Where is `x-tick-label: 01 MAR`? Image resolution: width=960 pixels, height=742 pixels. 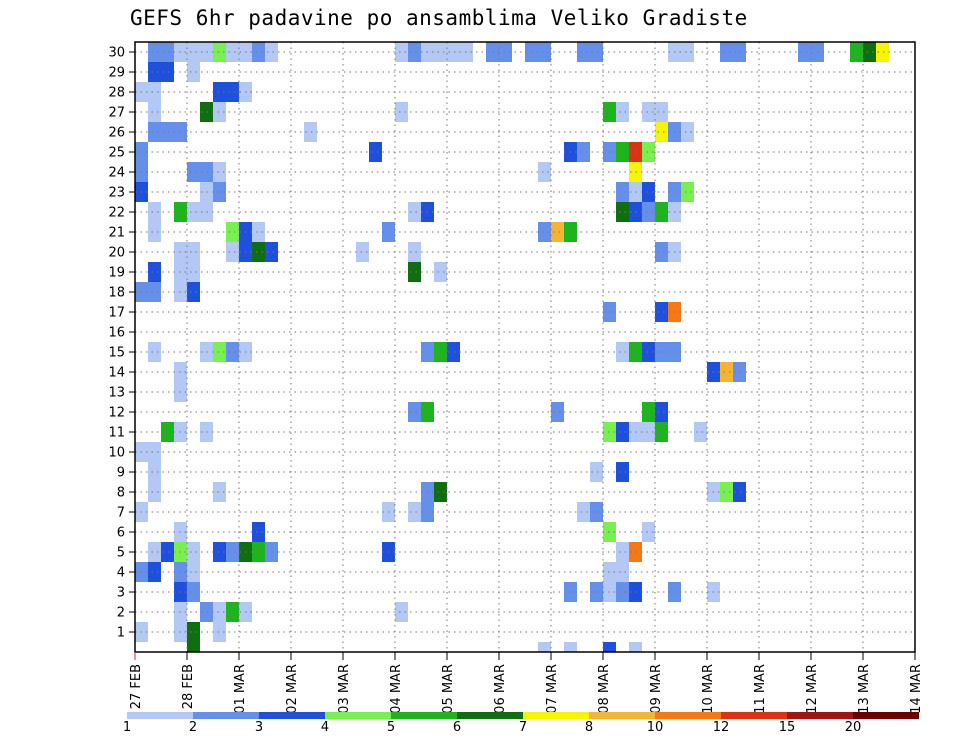
x-tick-label: 01 MAR is located at coordinates (240, 689).